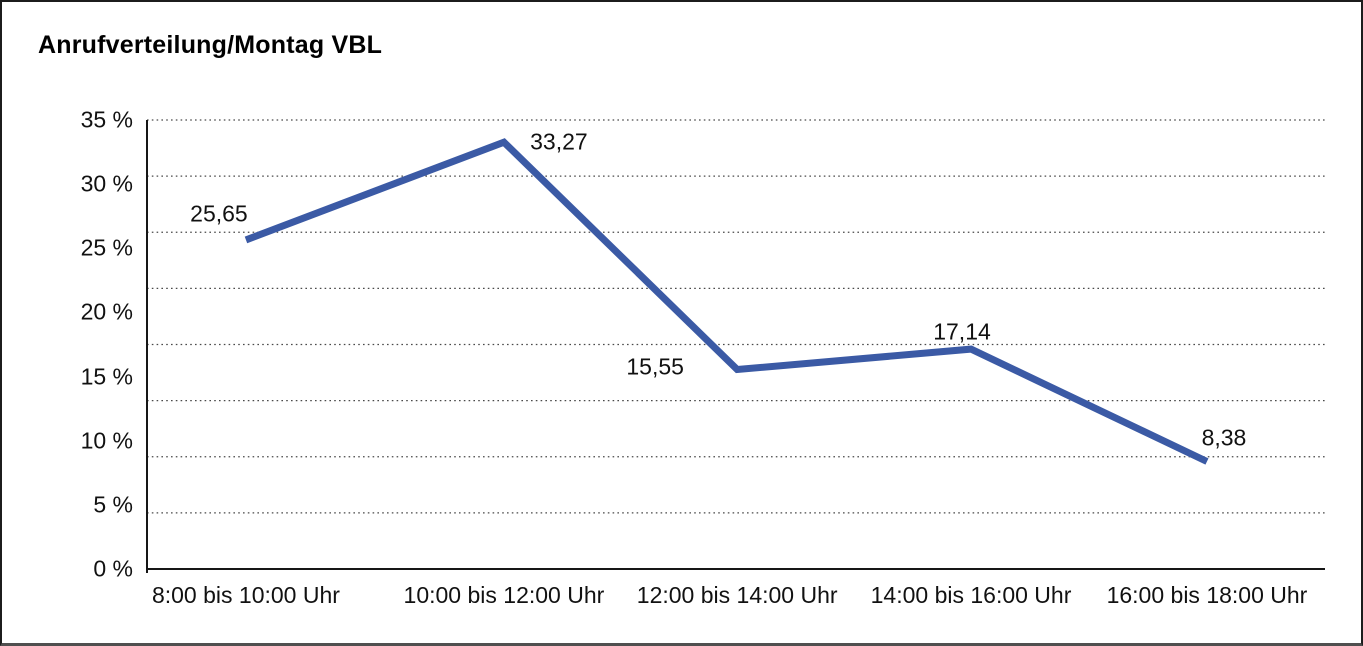 The image size is (1363, 646). What do you see at coordinates (106, 183) in the screenshot?
I see `y-tick-label: 30 %` at bounding box center [106, 183].